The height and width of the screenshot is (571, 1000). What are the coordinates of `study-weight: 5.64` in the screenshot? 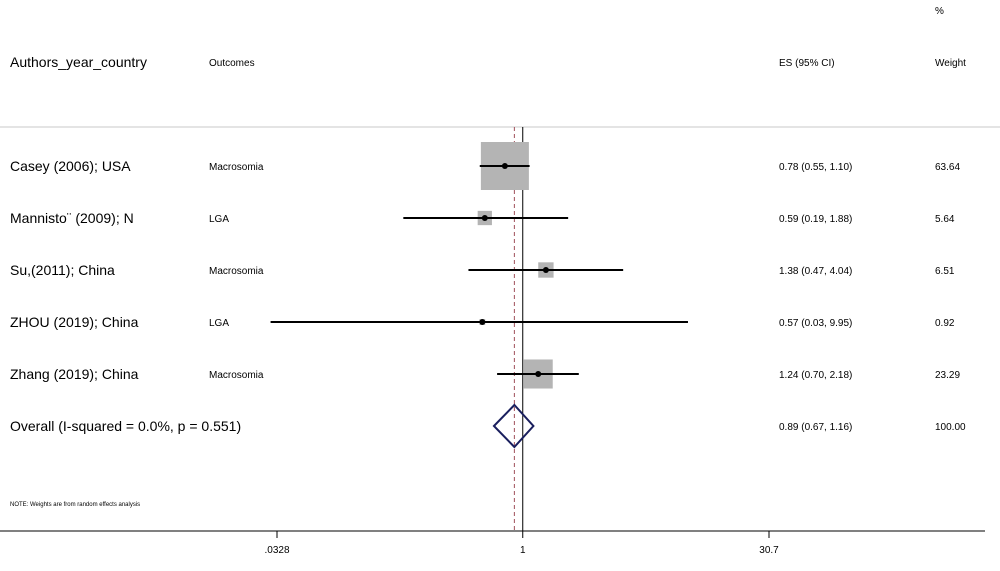 It's located at (945, 219).